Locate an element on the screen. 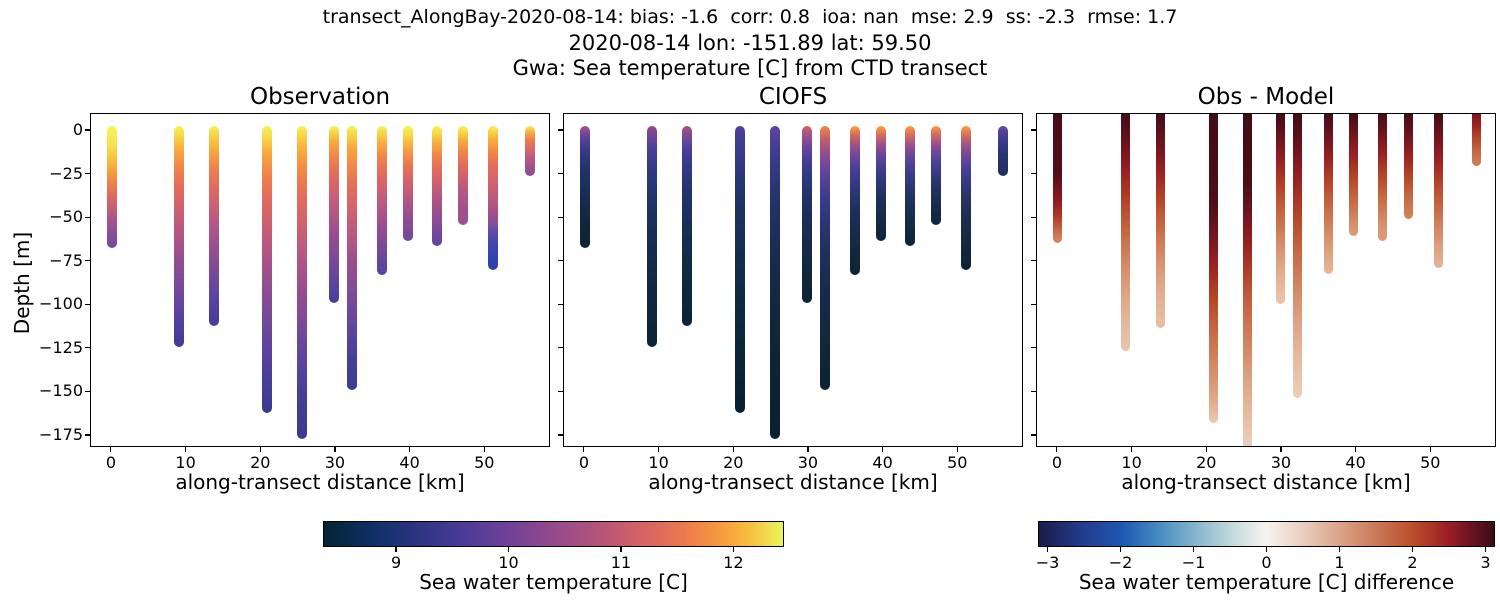 Image resolution: width=1500 pixels, height=600 pixels. profile-bar-obs-0km is located at coordinates (111, 186).